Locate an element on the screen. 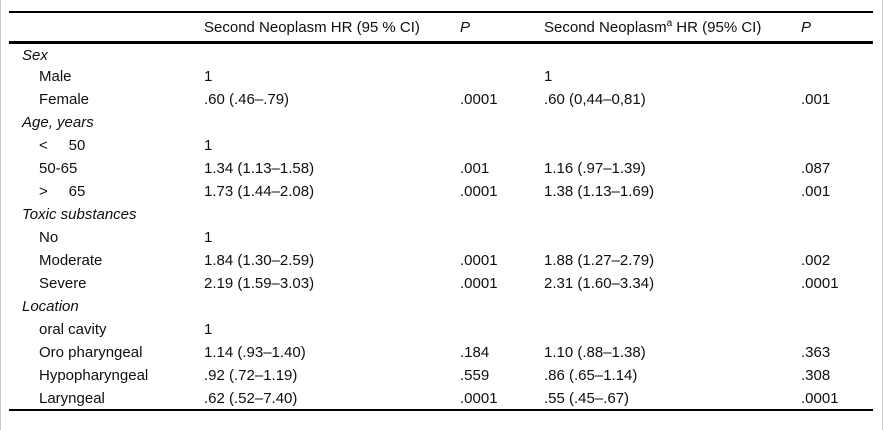 The image size is (883, 430). cell-p2: .001 is located at coordinates (816, 191).